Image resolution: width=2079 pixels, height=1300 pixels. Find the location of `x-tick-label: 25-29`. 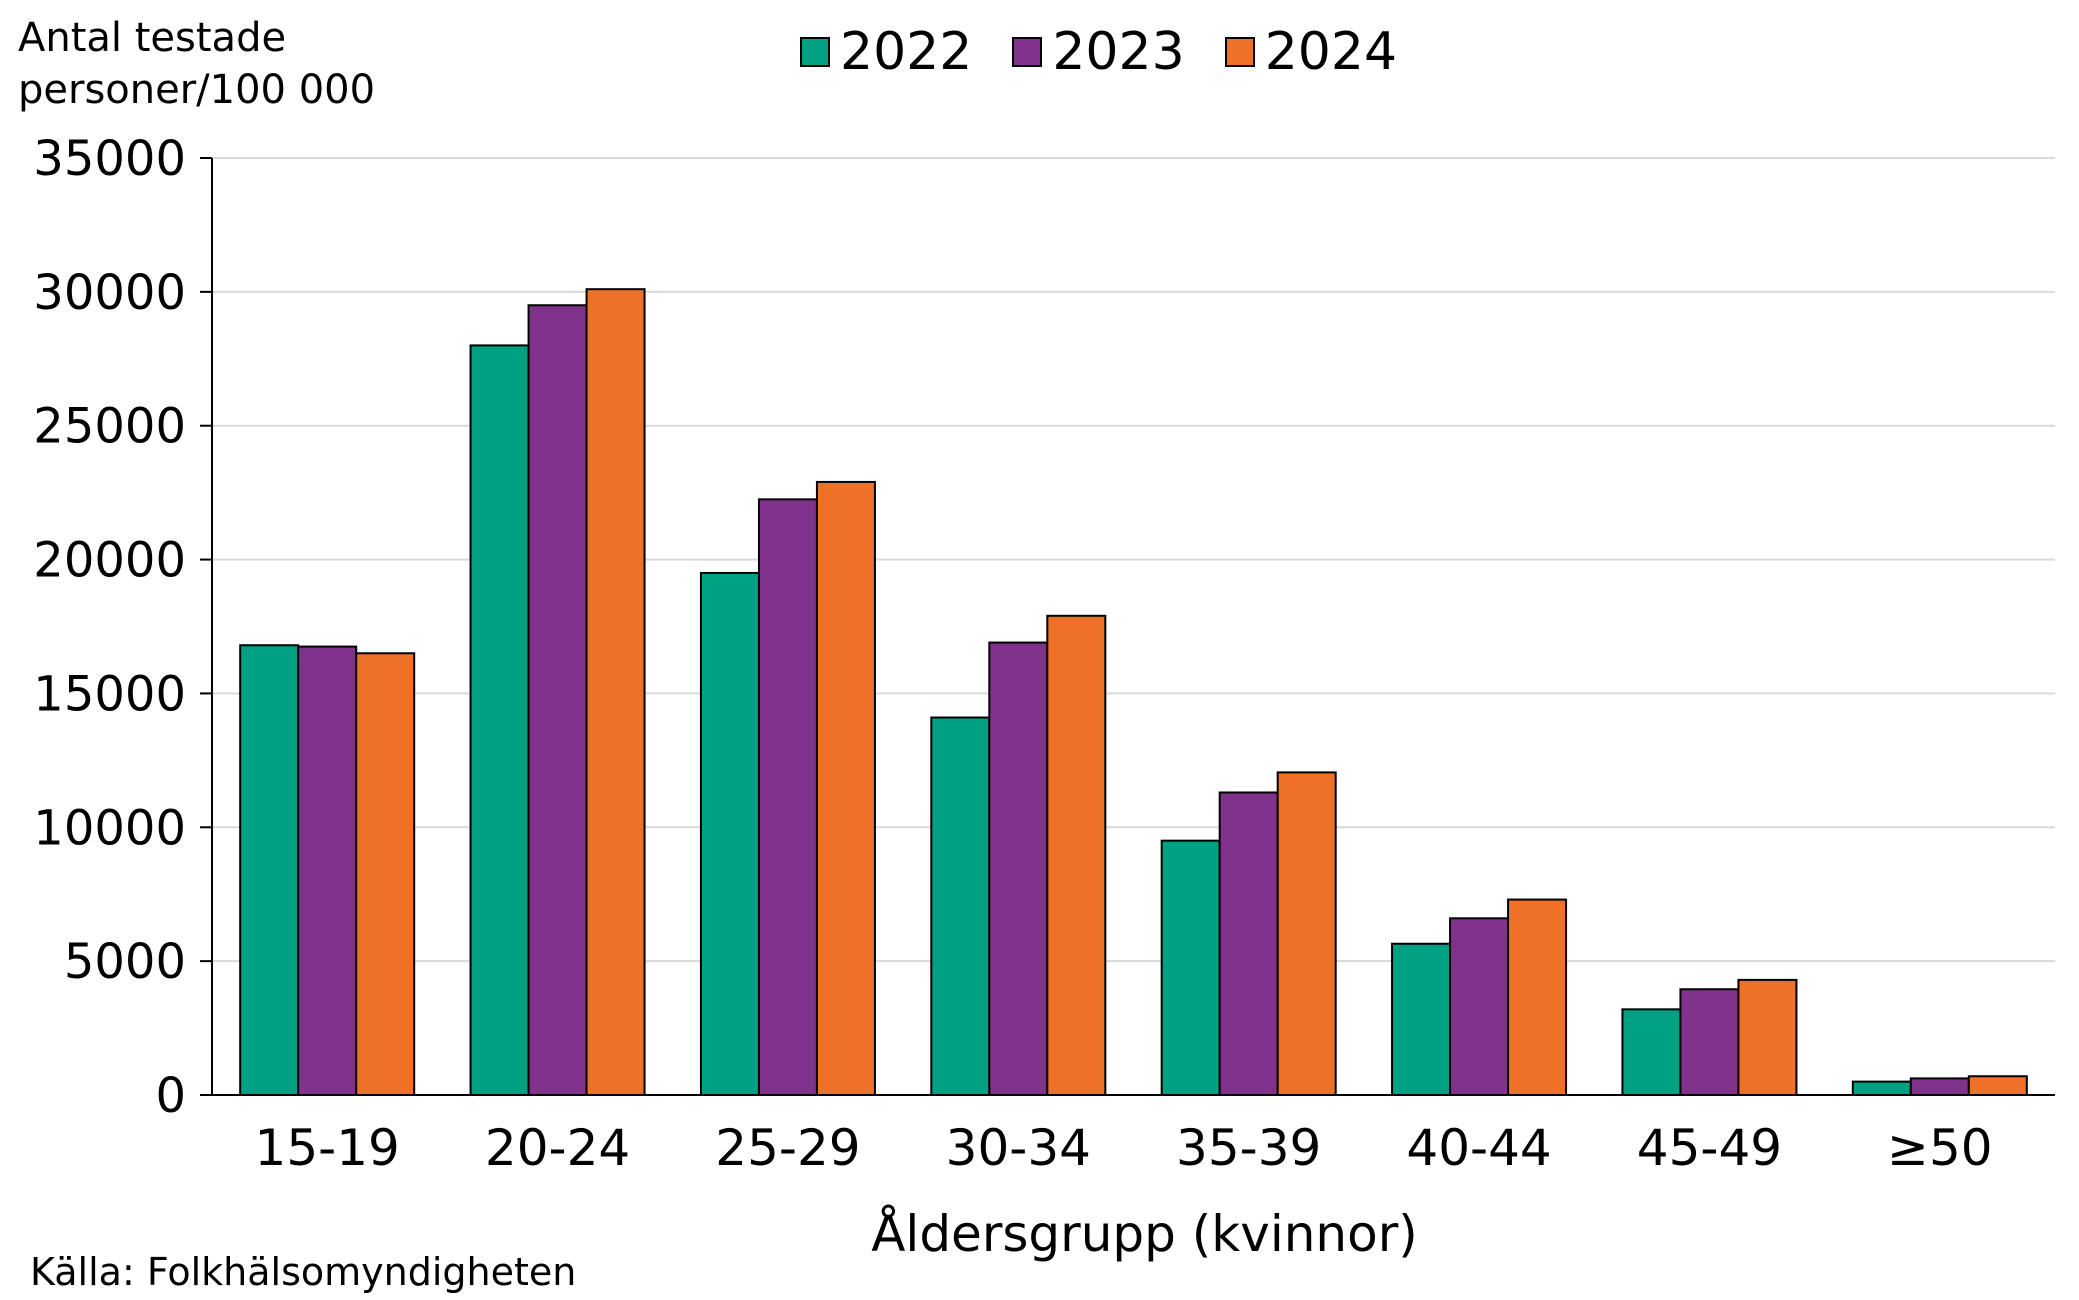

x-tick-label: 25-29 is located at coordinates (787, 1148).